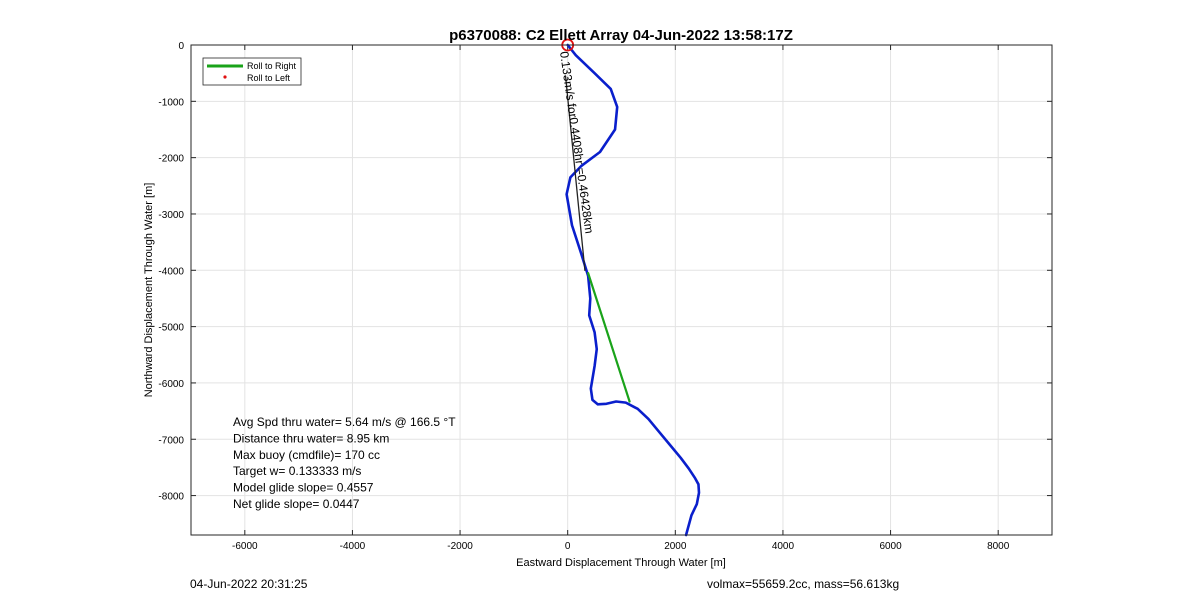 The image size is (1200, 601). What do you see at coordinates (803, 584) in the screenshot?
I see `footer-volmax-mass: volmax=55659.2cc, mass=56.613kg` at bounding box center [803, 584].